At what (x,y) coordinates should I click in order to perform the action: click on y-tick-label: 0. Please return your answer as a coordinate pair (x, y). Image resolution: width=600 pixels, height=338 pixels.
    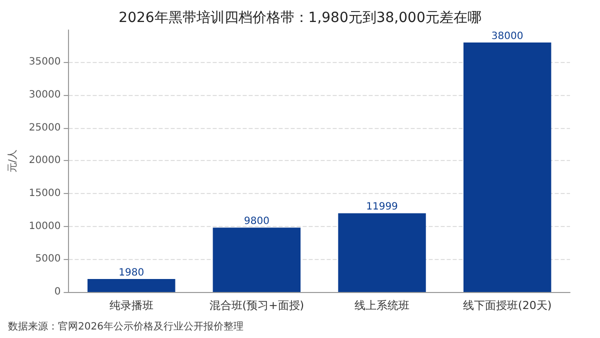
    Looking at the image, I should click on (57, 292).